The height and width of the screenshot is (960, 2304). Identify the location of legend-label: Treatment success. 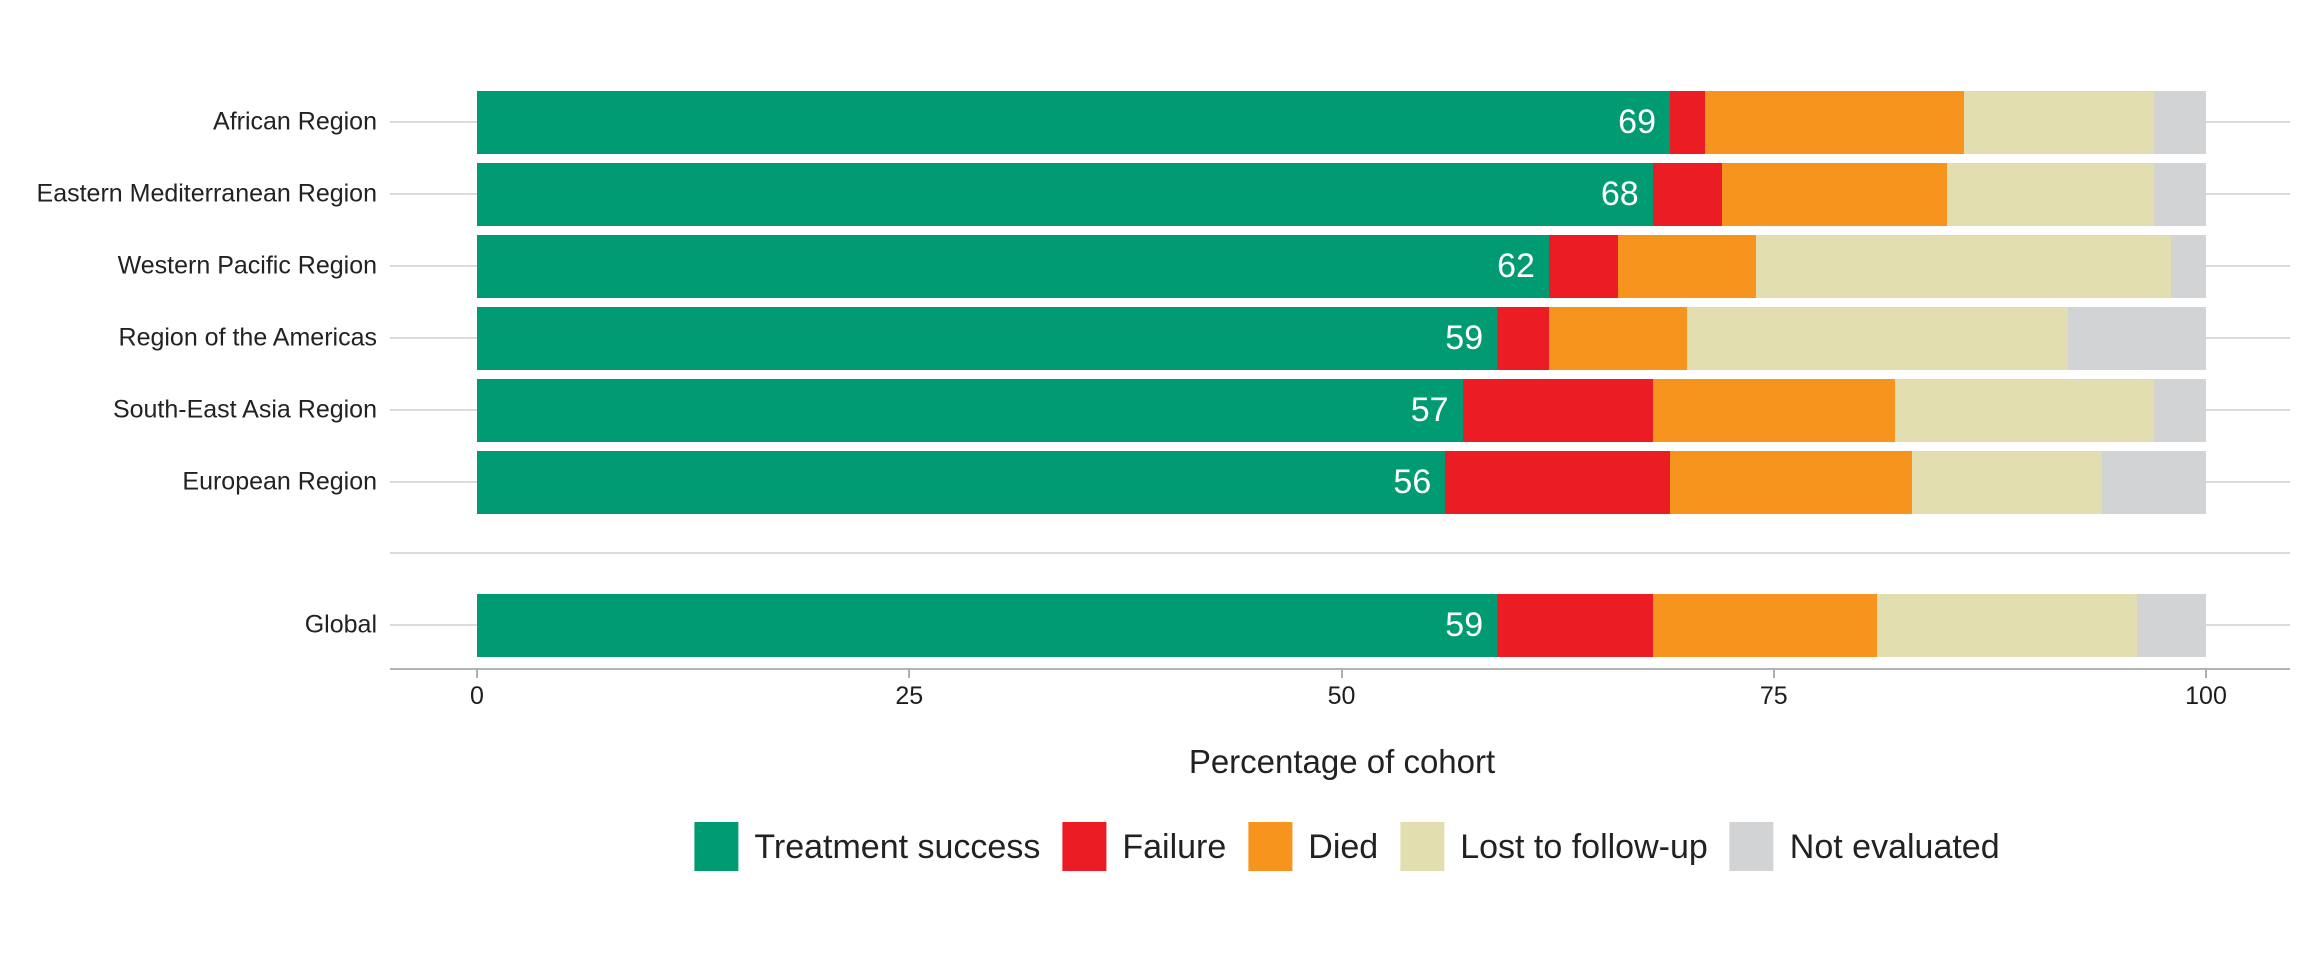
(897, 846).